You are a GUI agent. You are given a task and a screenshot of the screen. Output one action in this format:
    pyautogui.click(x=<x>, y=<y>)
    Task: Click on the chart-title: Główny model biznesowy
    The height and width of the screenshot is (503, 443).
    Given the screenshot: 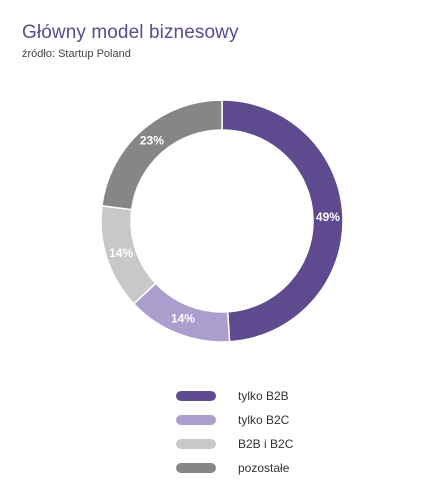 What is the action you would take?
    pyautogui.click(x=130, y=32)
    